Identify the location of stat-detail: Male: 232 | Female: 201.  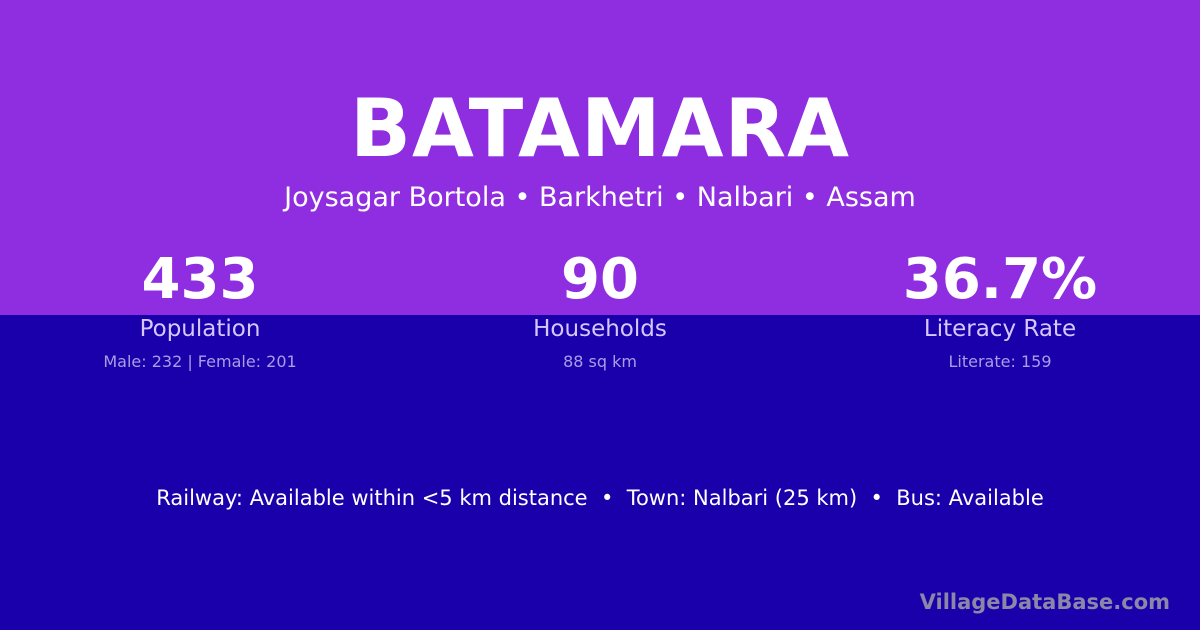
(200, 361).